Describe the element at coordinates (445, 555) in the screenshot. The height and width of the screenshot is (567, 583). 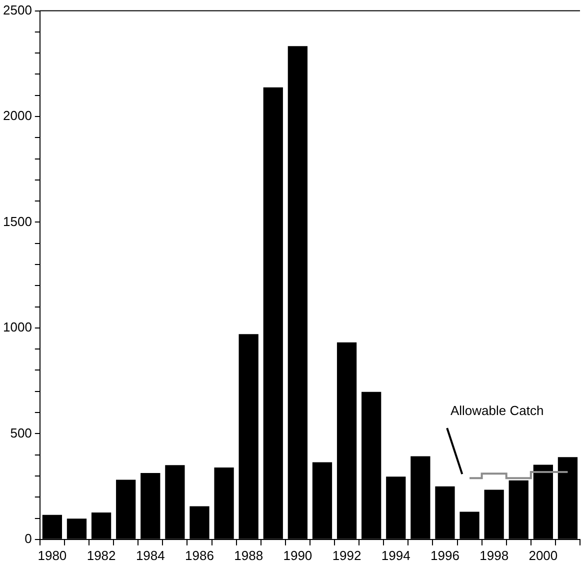
I see `x-tick-label: 1996` at that location.